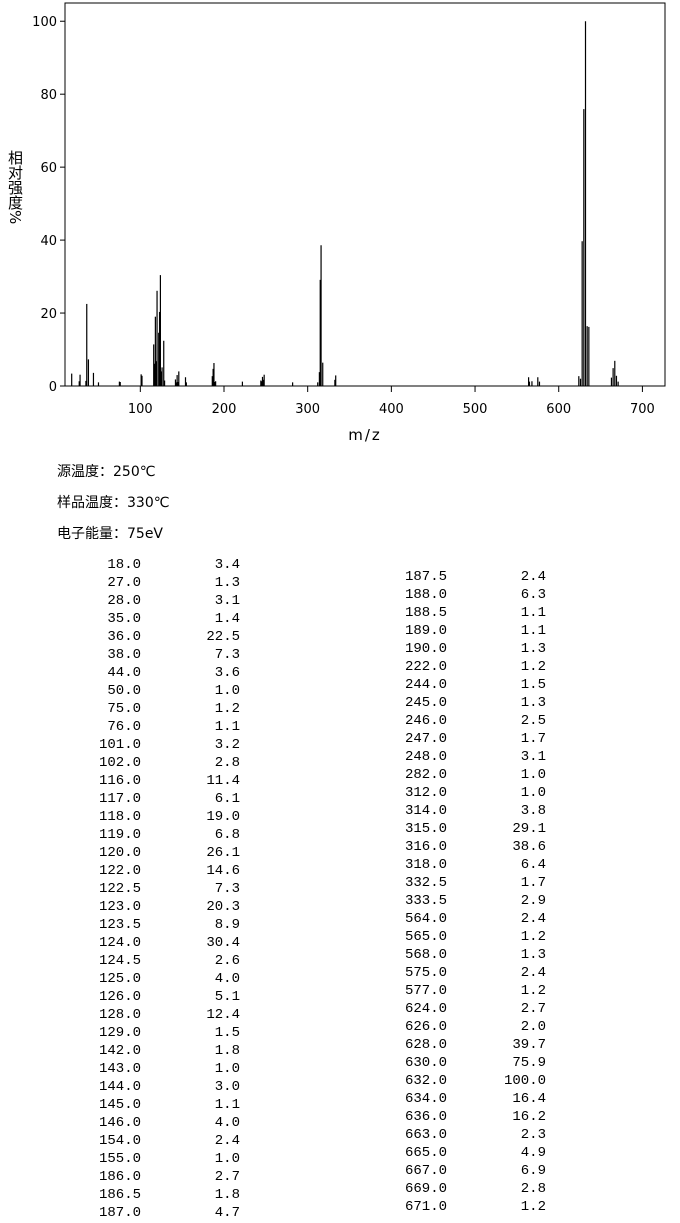 This screenshot has height=1223, width=680. Describe the element at coordinates (124, 601) in the screenshot. I see `table-mz: 28.0` at that location.